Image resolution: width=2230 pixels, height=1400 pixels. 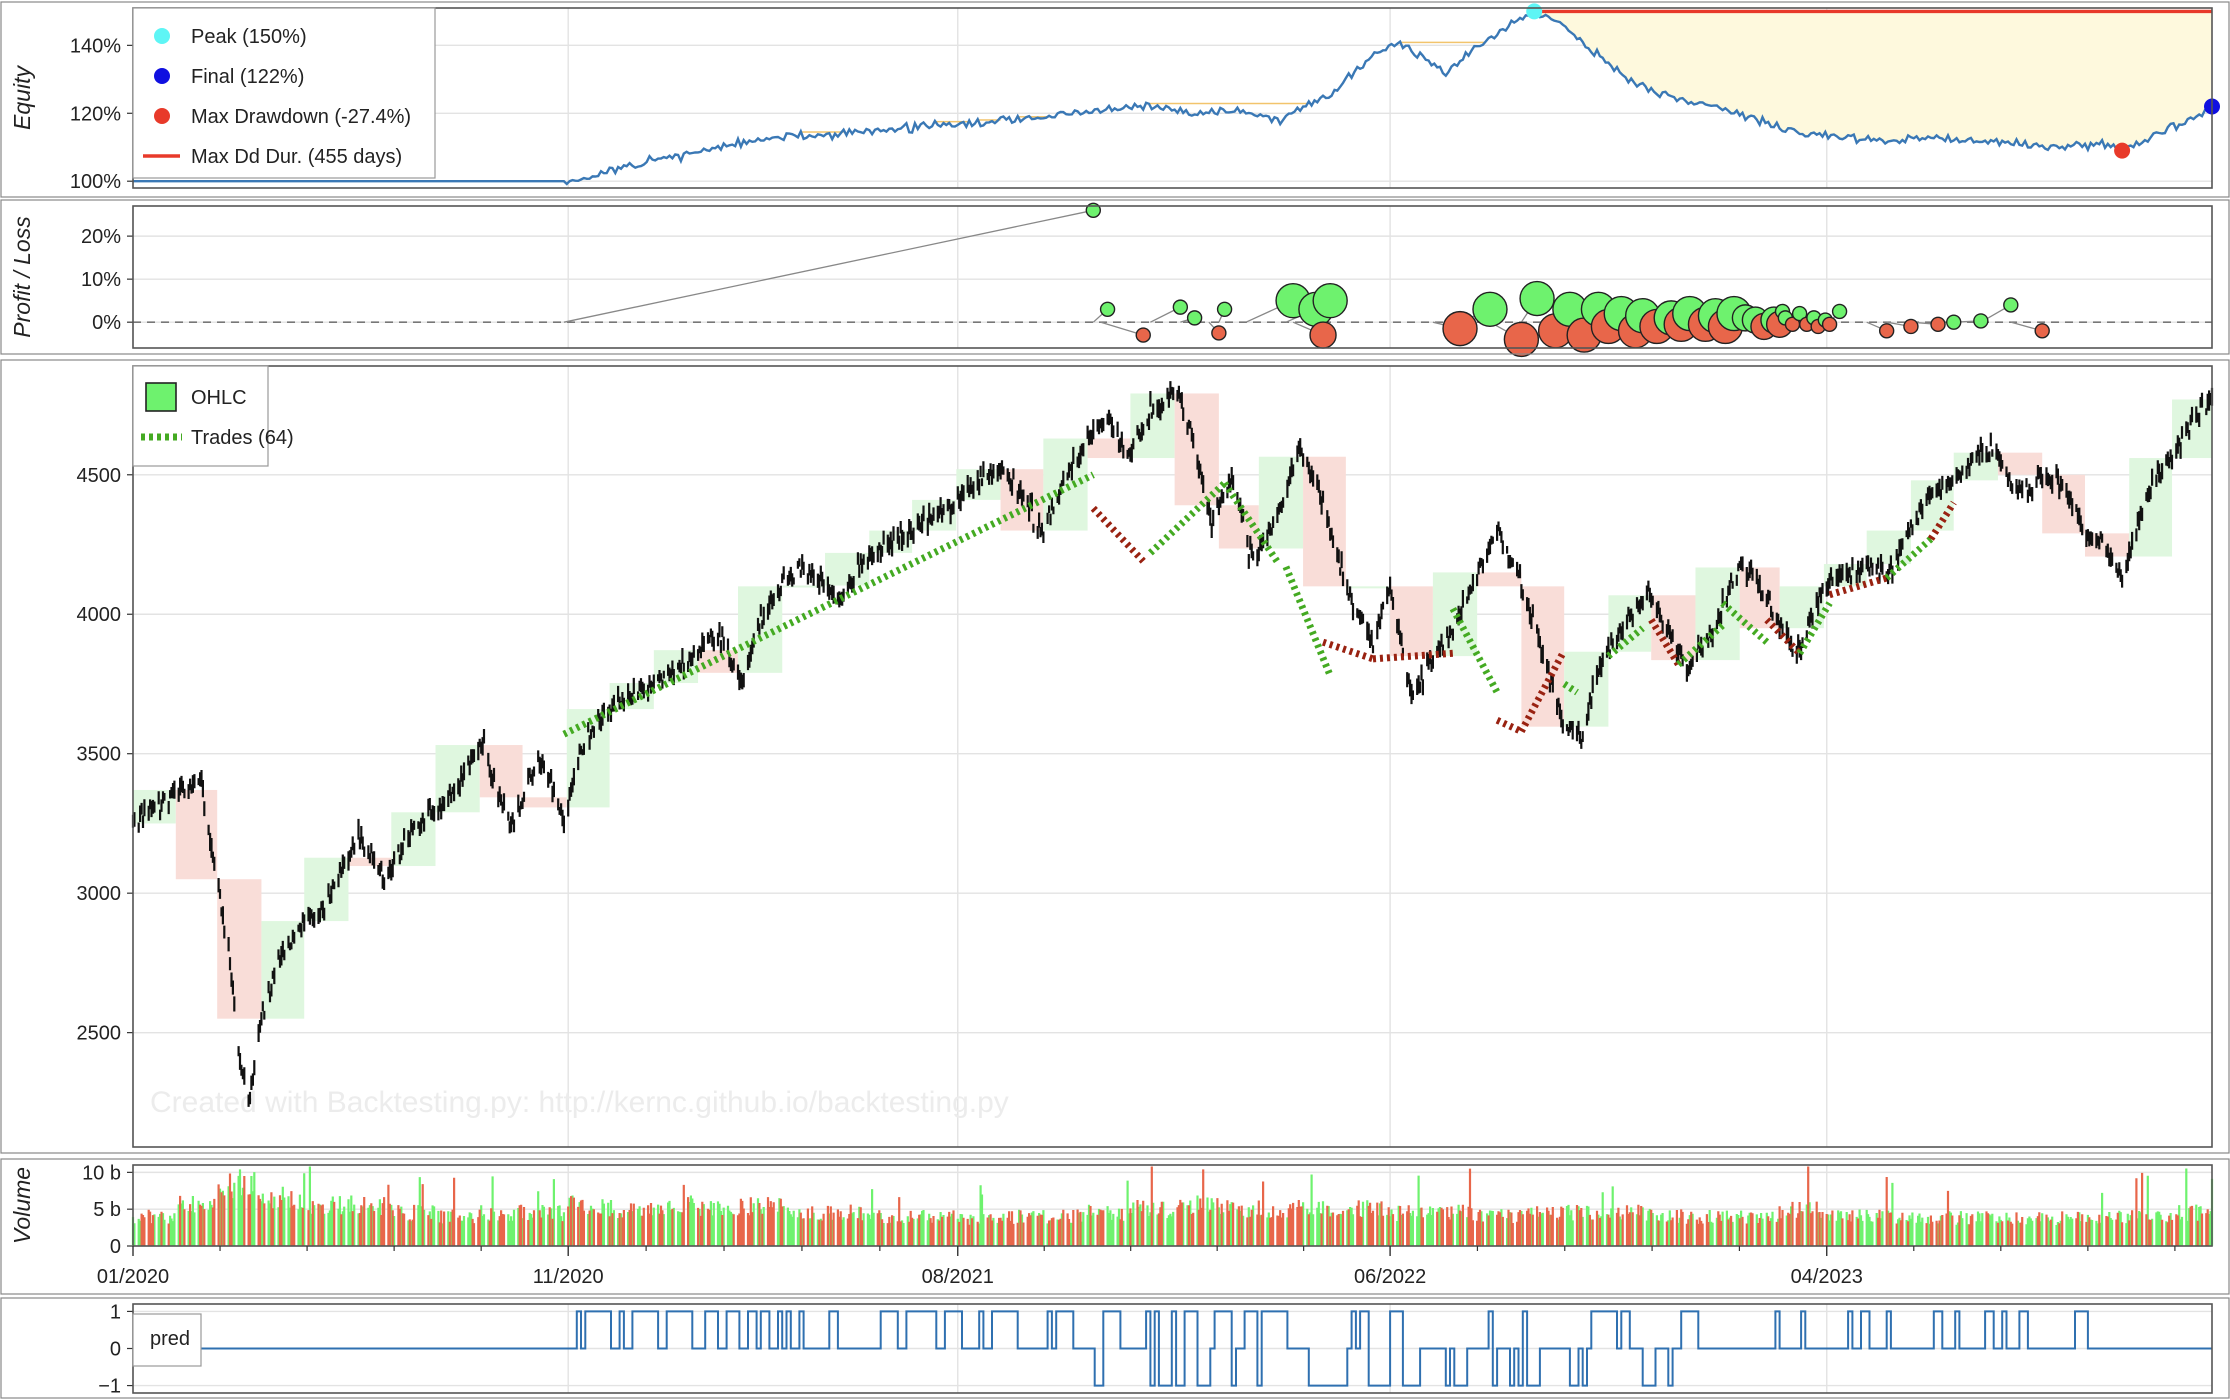 What do you see at coordinates (301, 117) in the screenshot?
I see `equity-legend-label: Max Drawdown (-27.4%)` at bounding box center [301, 117].